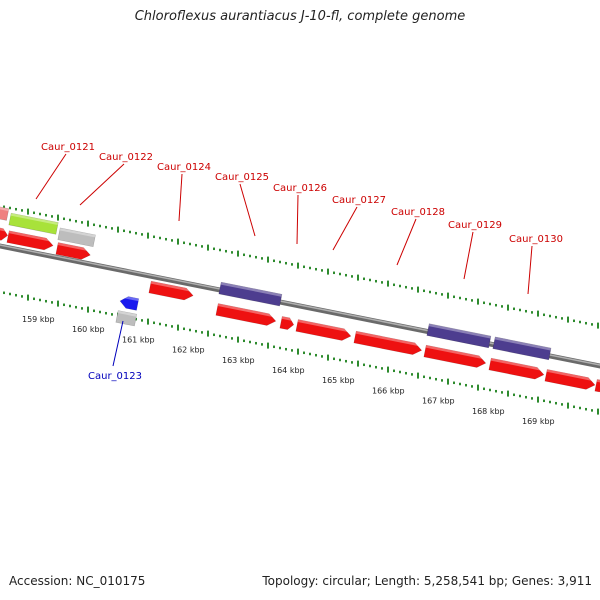  Describe the element at coordinates (30, 240) in the screenshot. I see `cds-arrow-2-shape` at that location.